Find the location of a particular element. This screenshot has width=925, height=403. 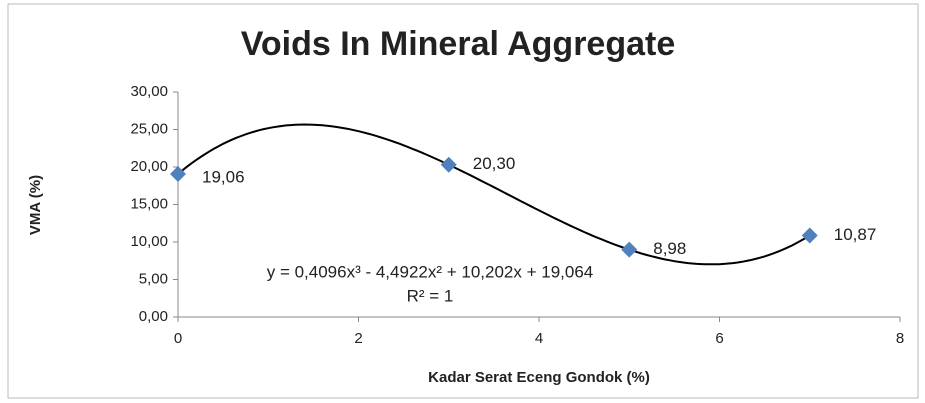

y-tick-label: 25,00 is located at coordinates (149, 128).